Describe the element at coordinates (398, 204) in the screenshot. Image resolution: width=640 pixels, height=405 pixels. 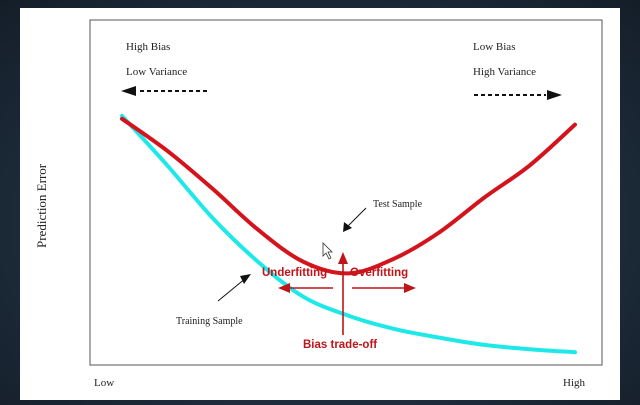
I see `test-sample-label: Test Sample` at that location.